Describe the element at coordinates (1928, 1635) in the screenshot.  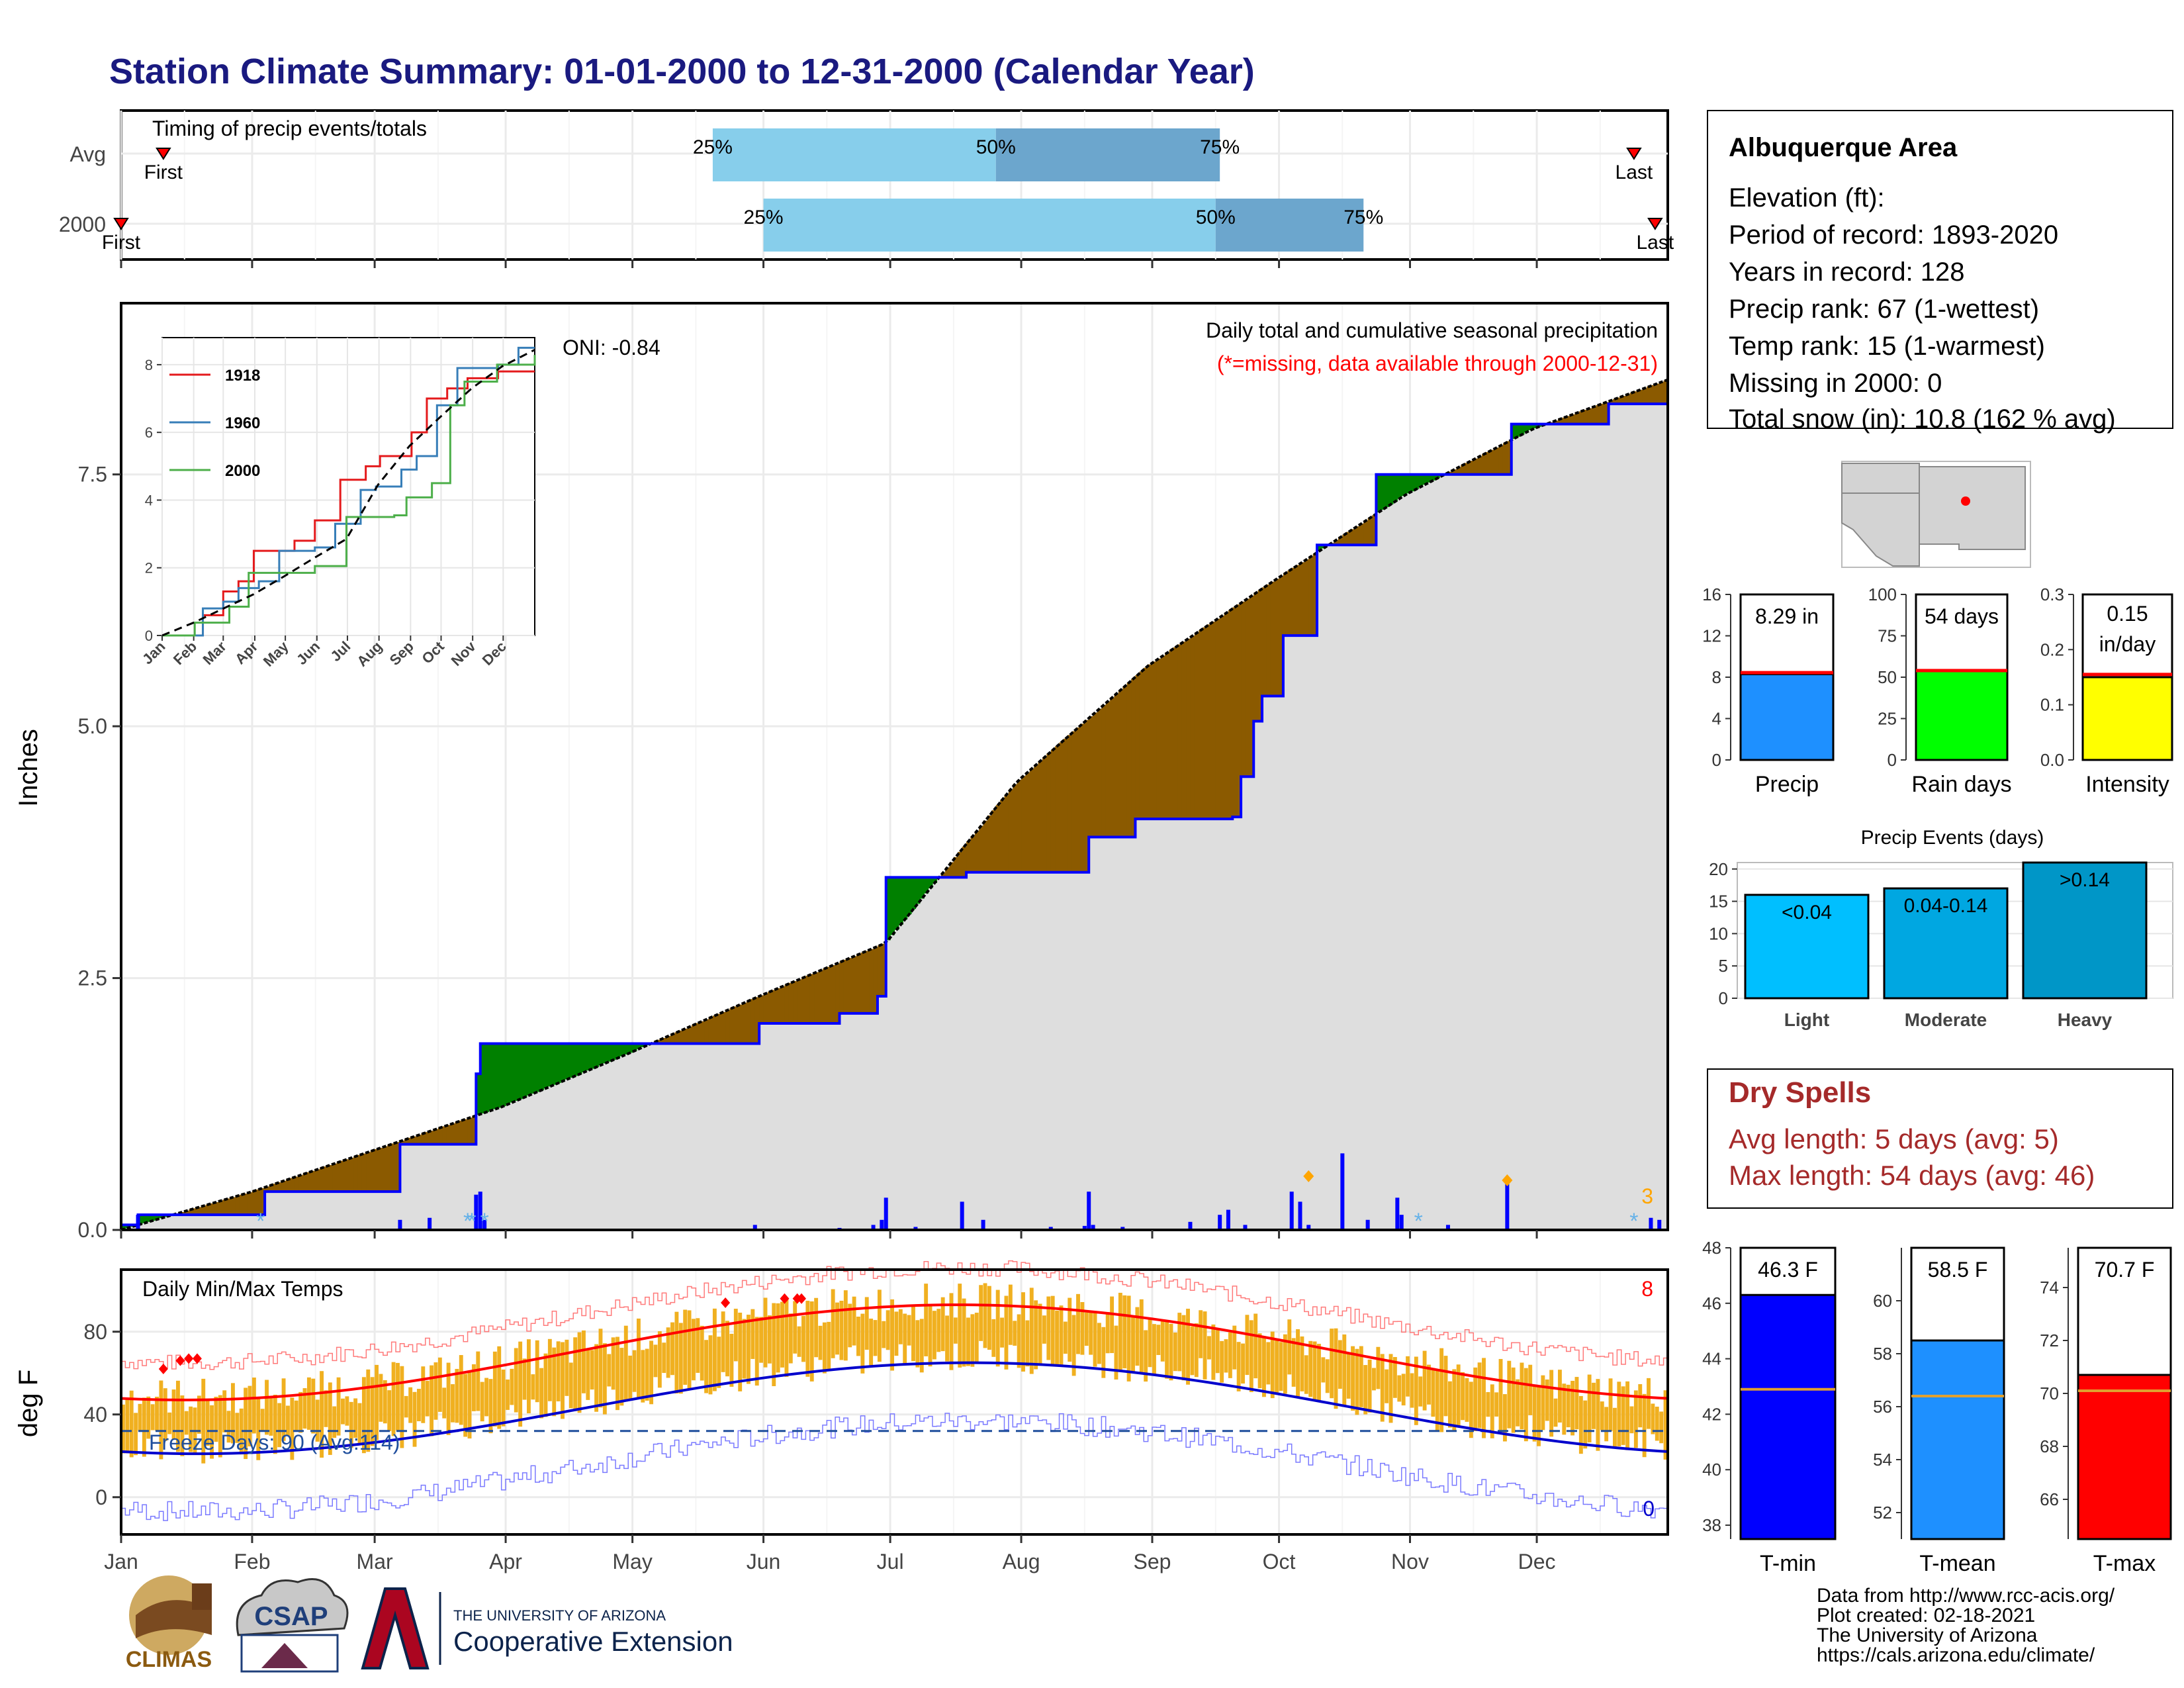
I see `footer-university: The University of Arizona` at that location.